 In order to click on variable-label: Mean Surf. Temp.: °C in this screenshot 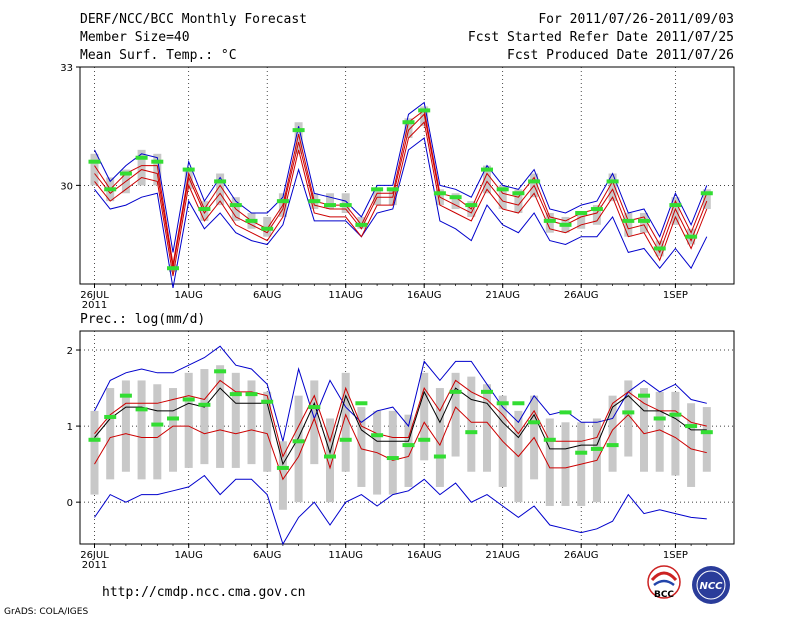, I will do `click(158, 55)`.